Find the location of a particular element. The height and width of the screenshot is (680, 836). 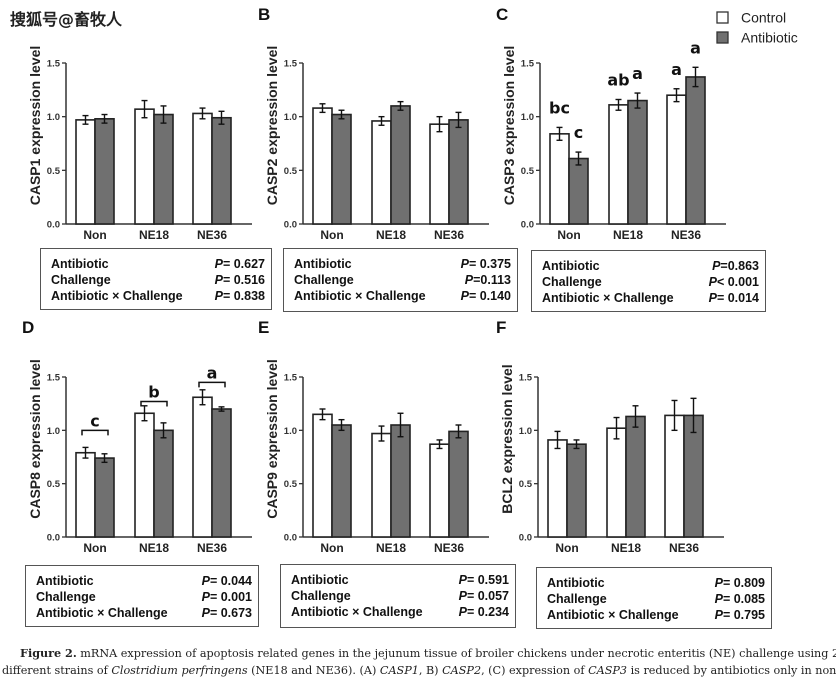

significance-letter: c is located at coordinates (94, 420).